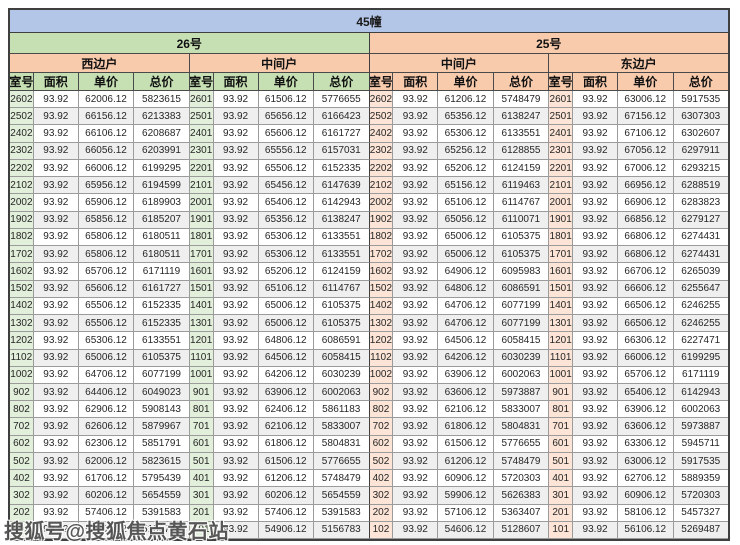 This screenshot has height=545, width=740. What do you see at coordinates (521, 341) in the screenshot?
I see `table-cell: 6058415` at bounding box center [521, 341].